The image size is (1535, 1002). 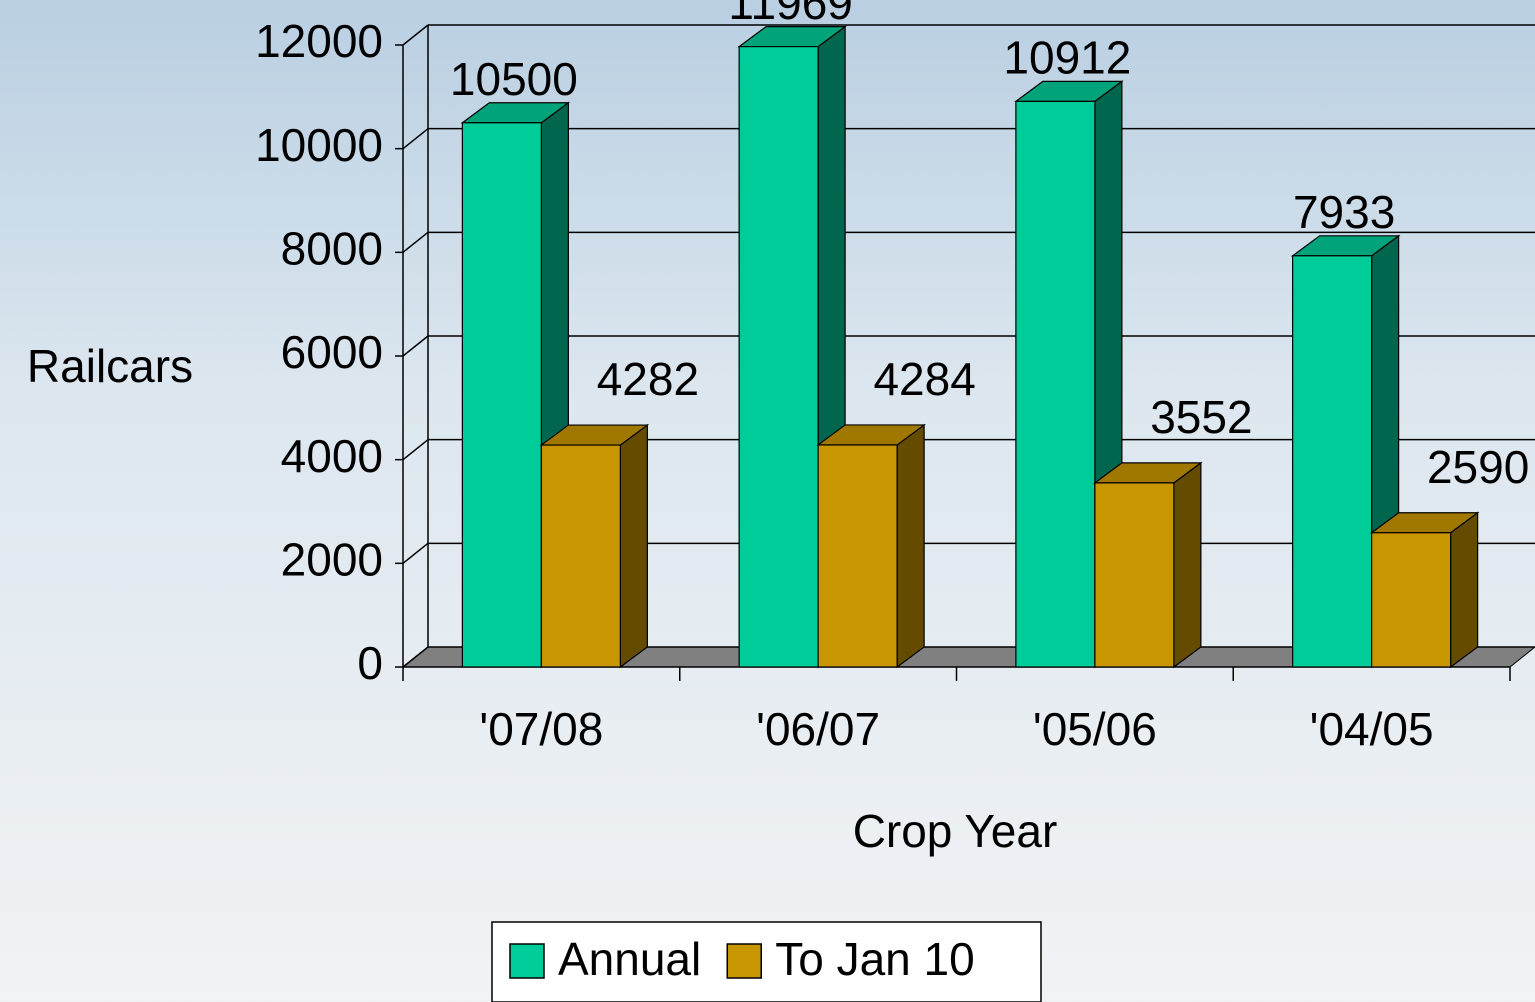 I want to click on x-tick-label: '07/08, so click(x=541, y=729).